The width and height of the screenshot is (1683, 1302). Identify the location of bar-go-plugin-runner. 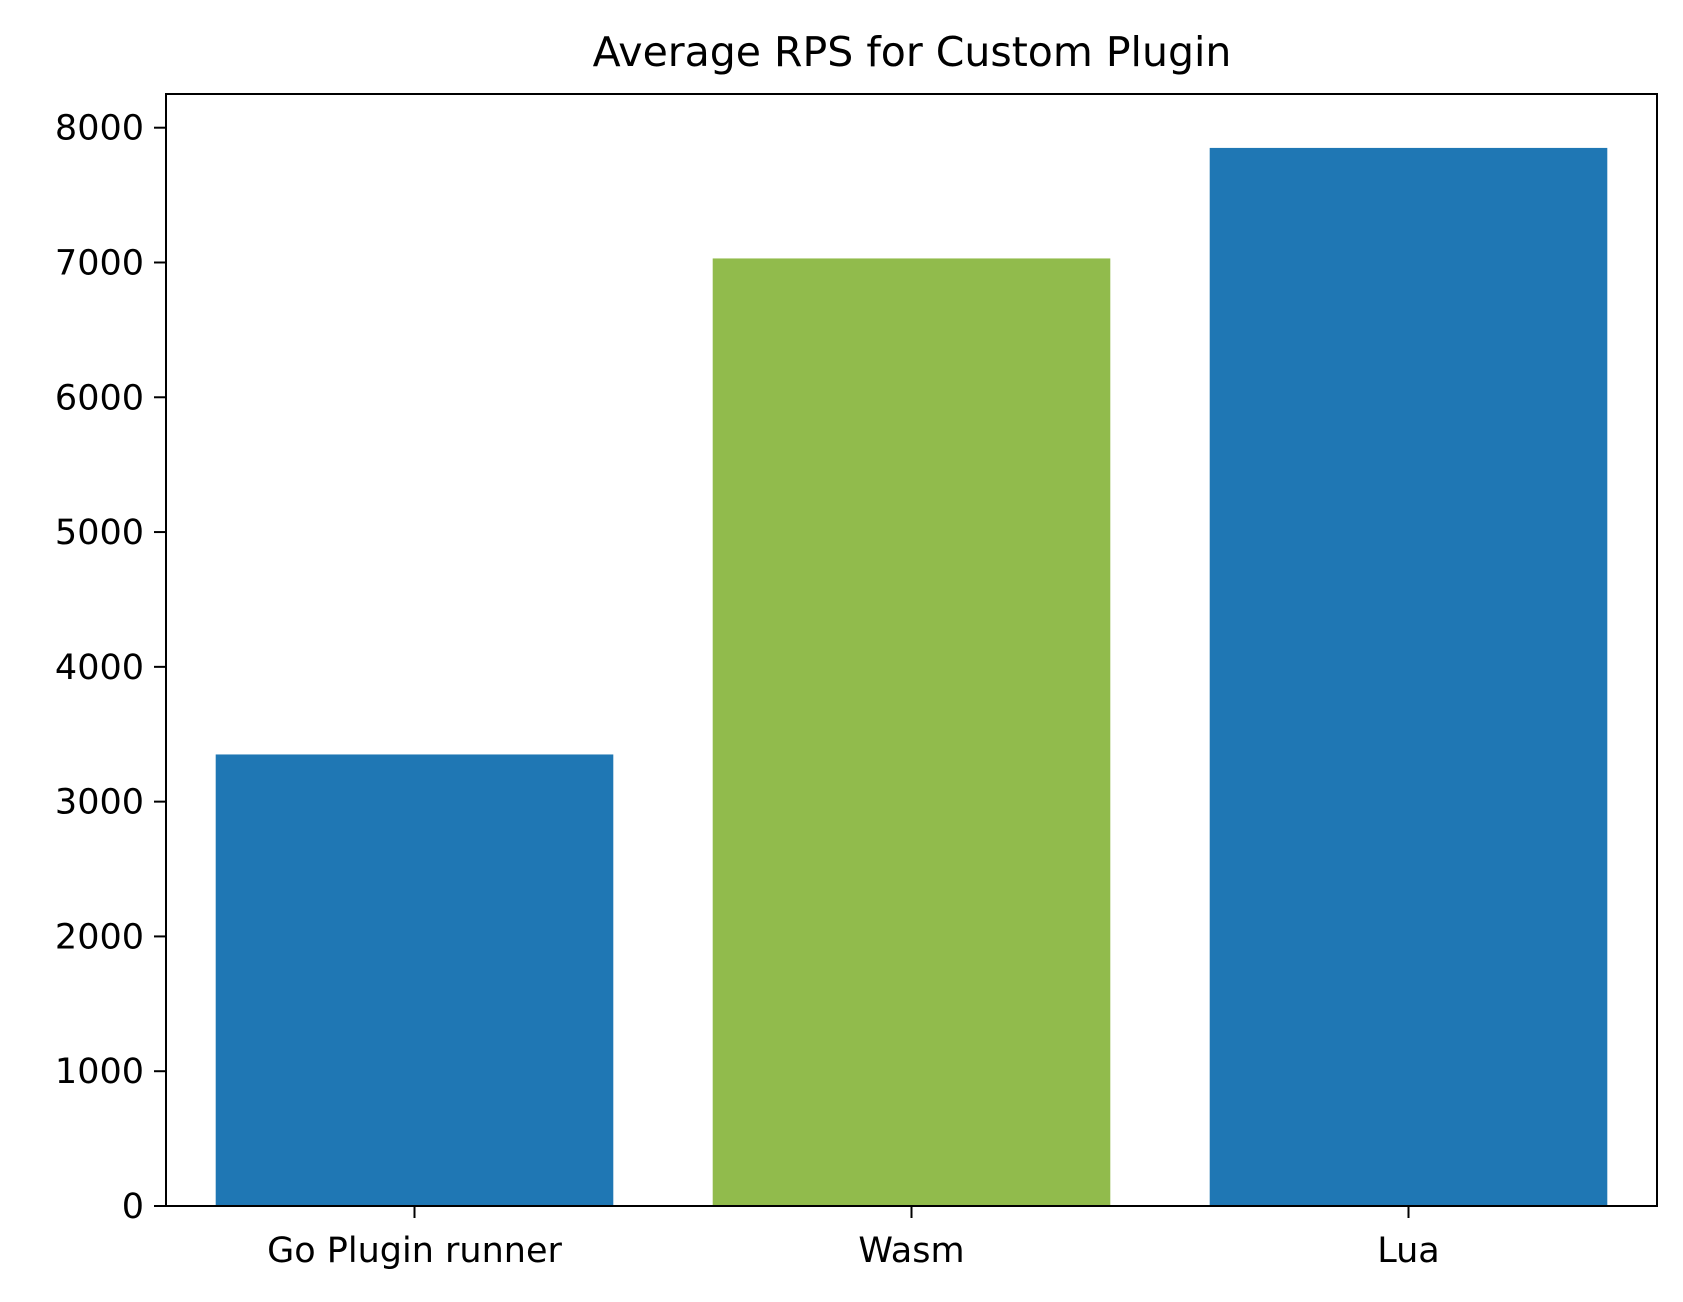
(414, 980).